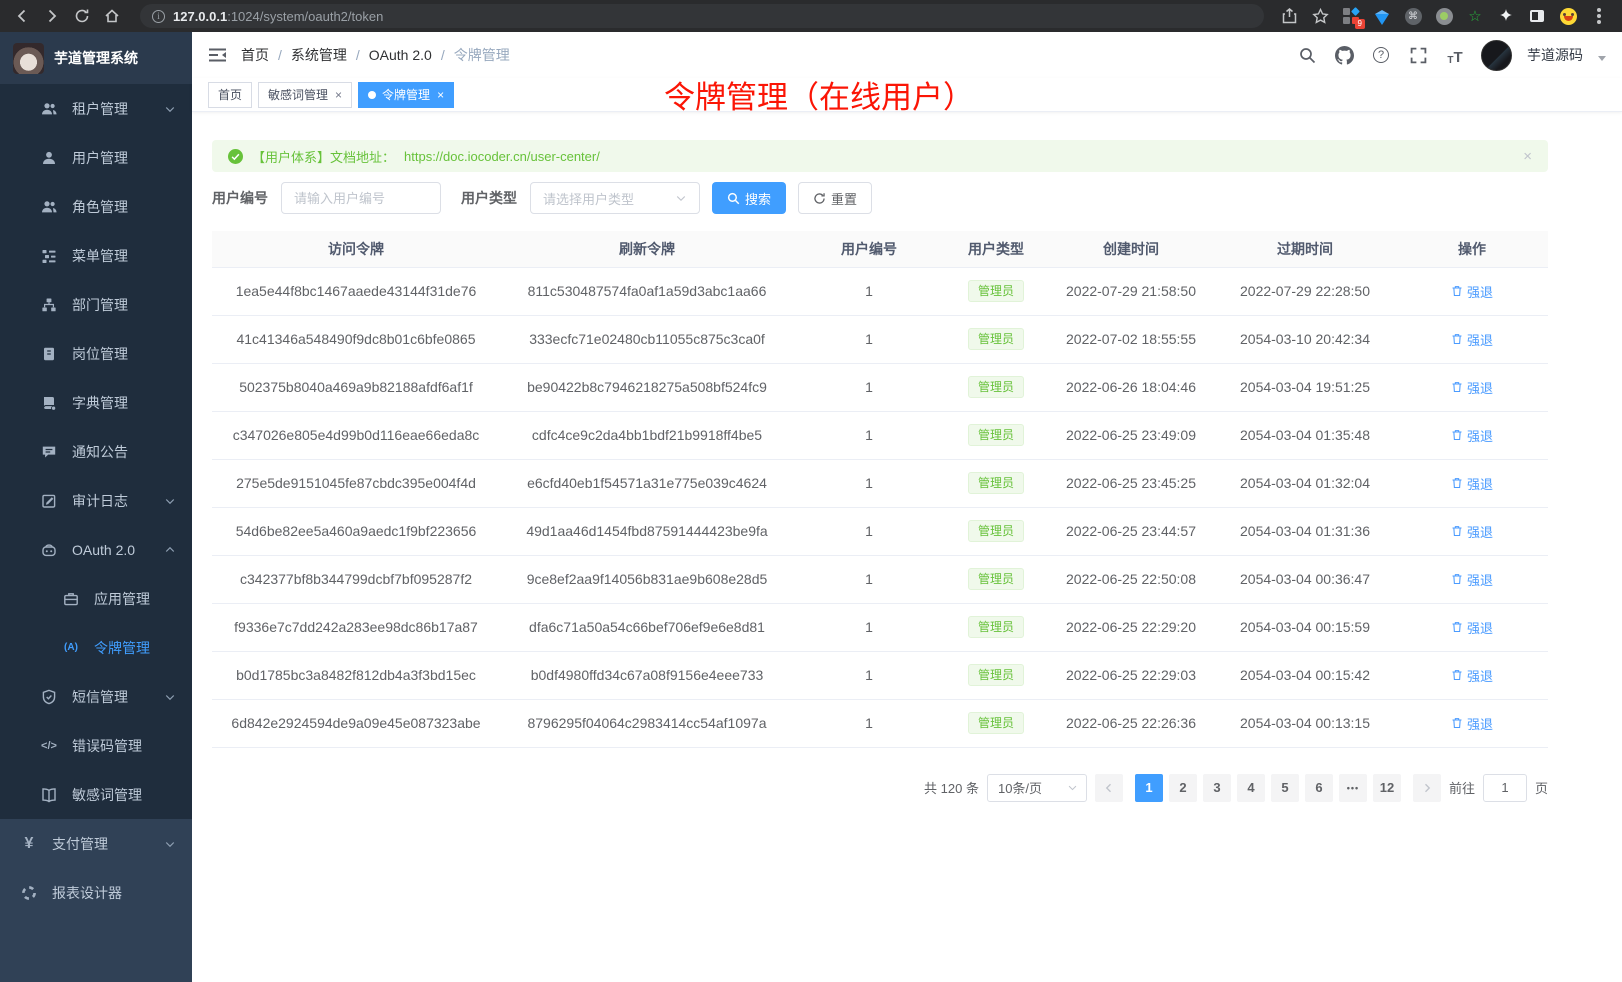  What do you see at coordinates (1506, 16) in the screenshot?
I see `spark-extension-icon` at bounding box center [1506, 16].